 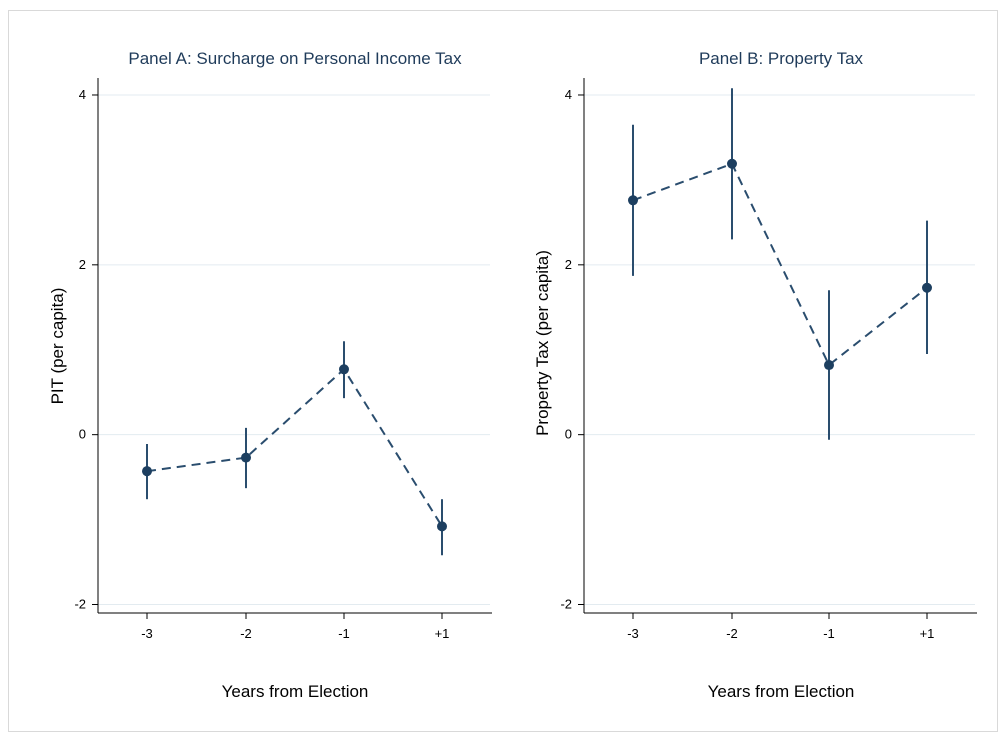 What do you see at coordinates (829, 633) in the screenshot?
I see `panel-b-x-tick-label: -1` at bounding box center [829, 633].